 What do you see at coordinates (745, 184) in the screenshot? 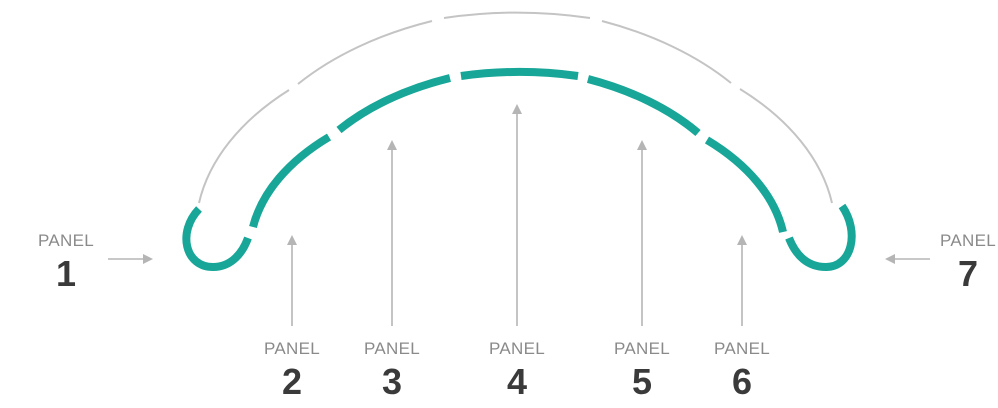
I see `panel-6-segment` at bounding box center [745, 184].